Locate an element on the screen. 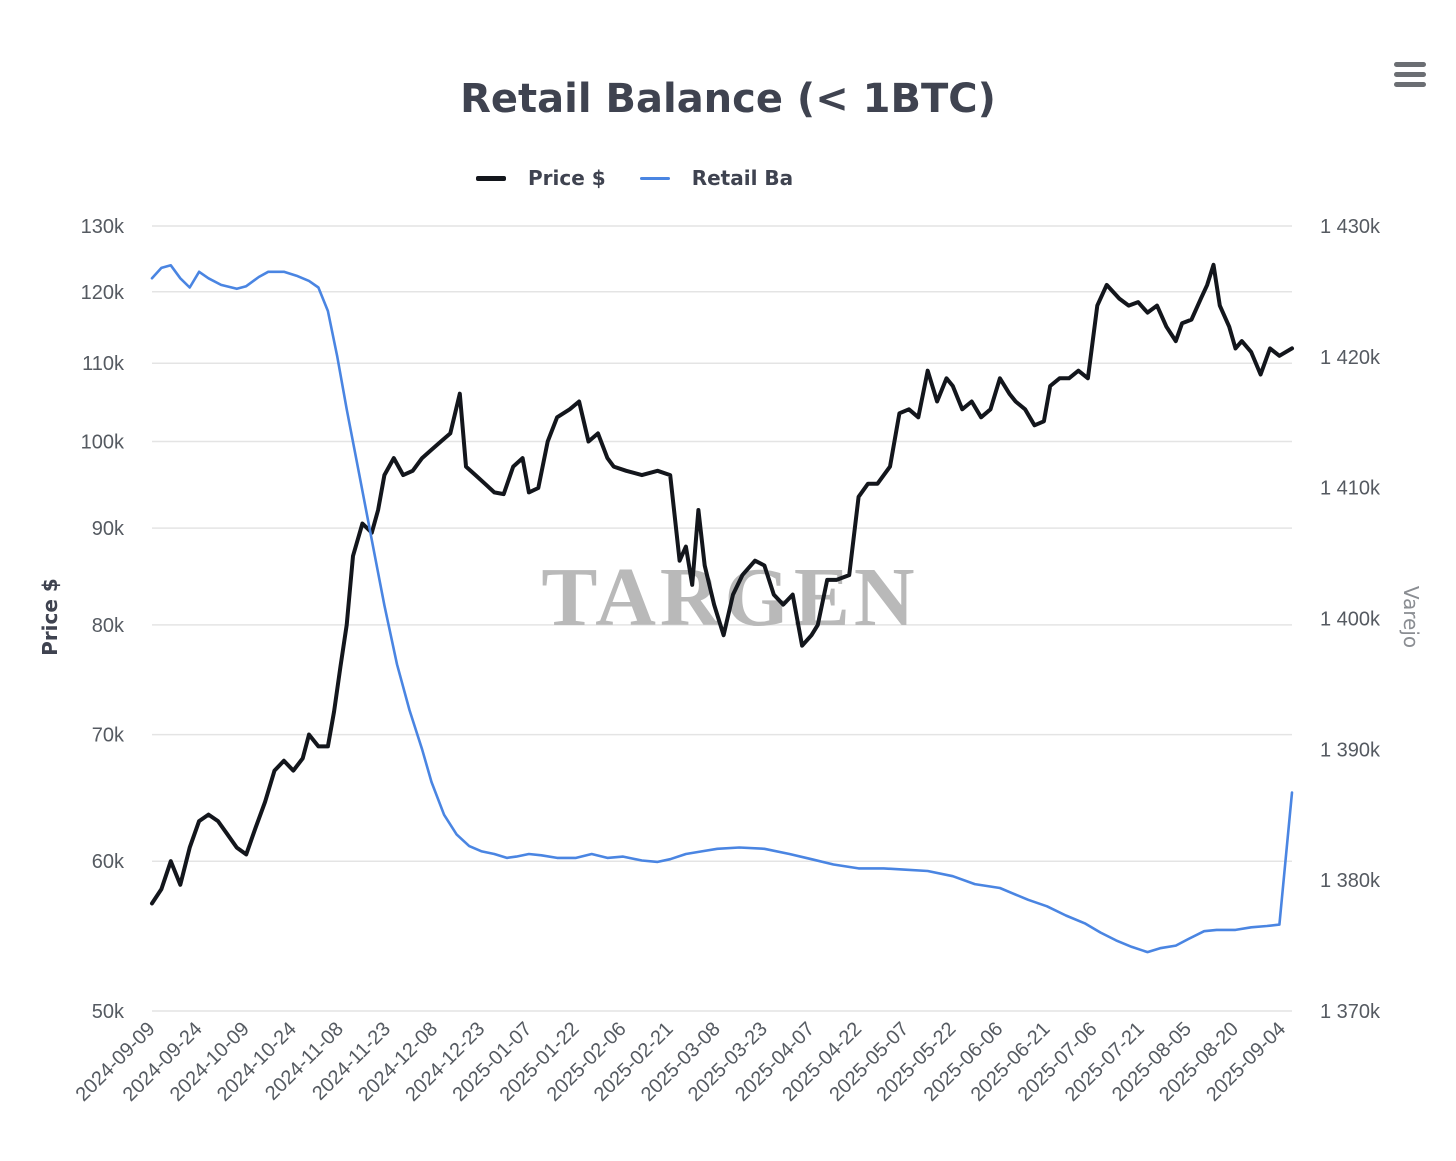 The width and height of the screenshot is (1456, 1161). legend-item-price: Price $ is located at coordinates (541, 178).